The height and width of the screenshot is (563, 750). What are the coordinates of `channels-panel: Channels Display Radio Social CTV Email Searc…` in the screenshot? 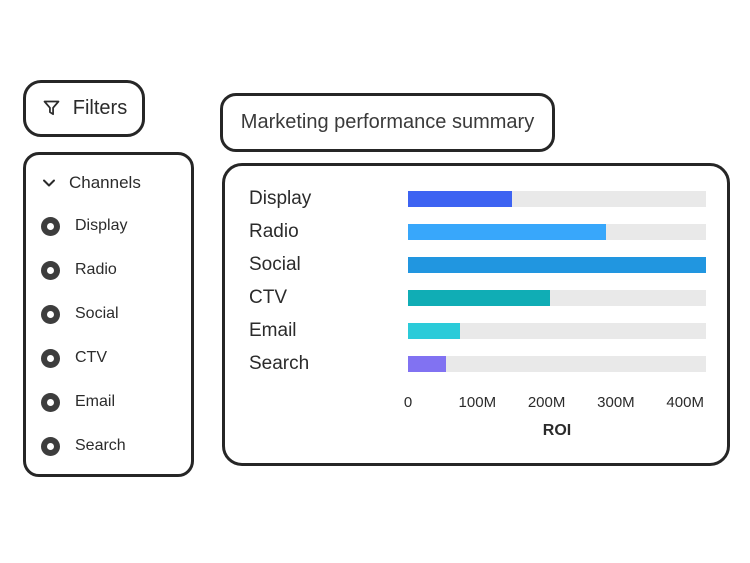 It's located at (108, 314).